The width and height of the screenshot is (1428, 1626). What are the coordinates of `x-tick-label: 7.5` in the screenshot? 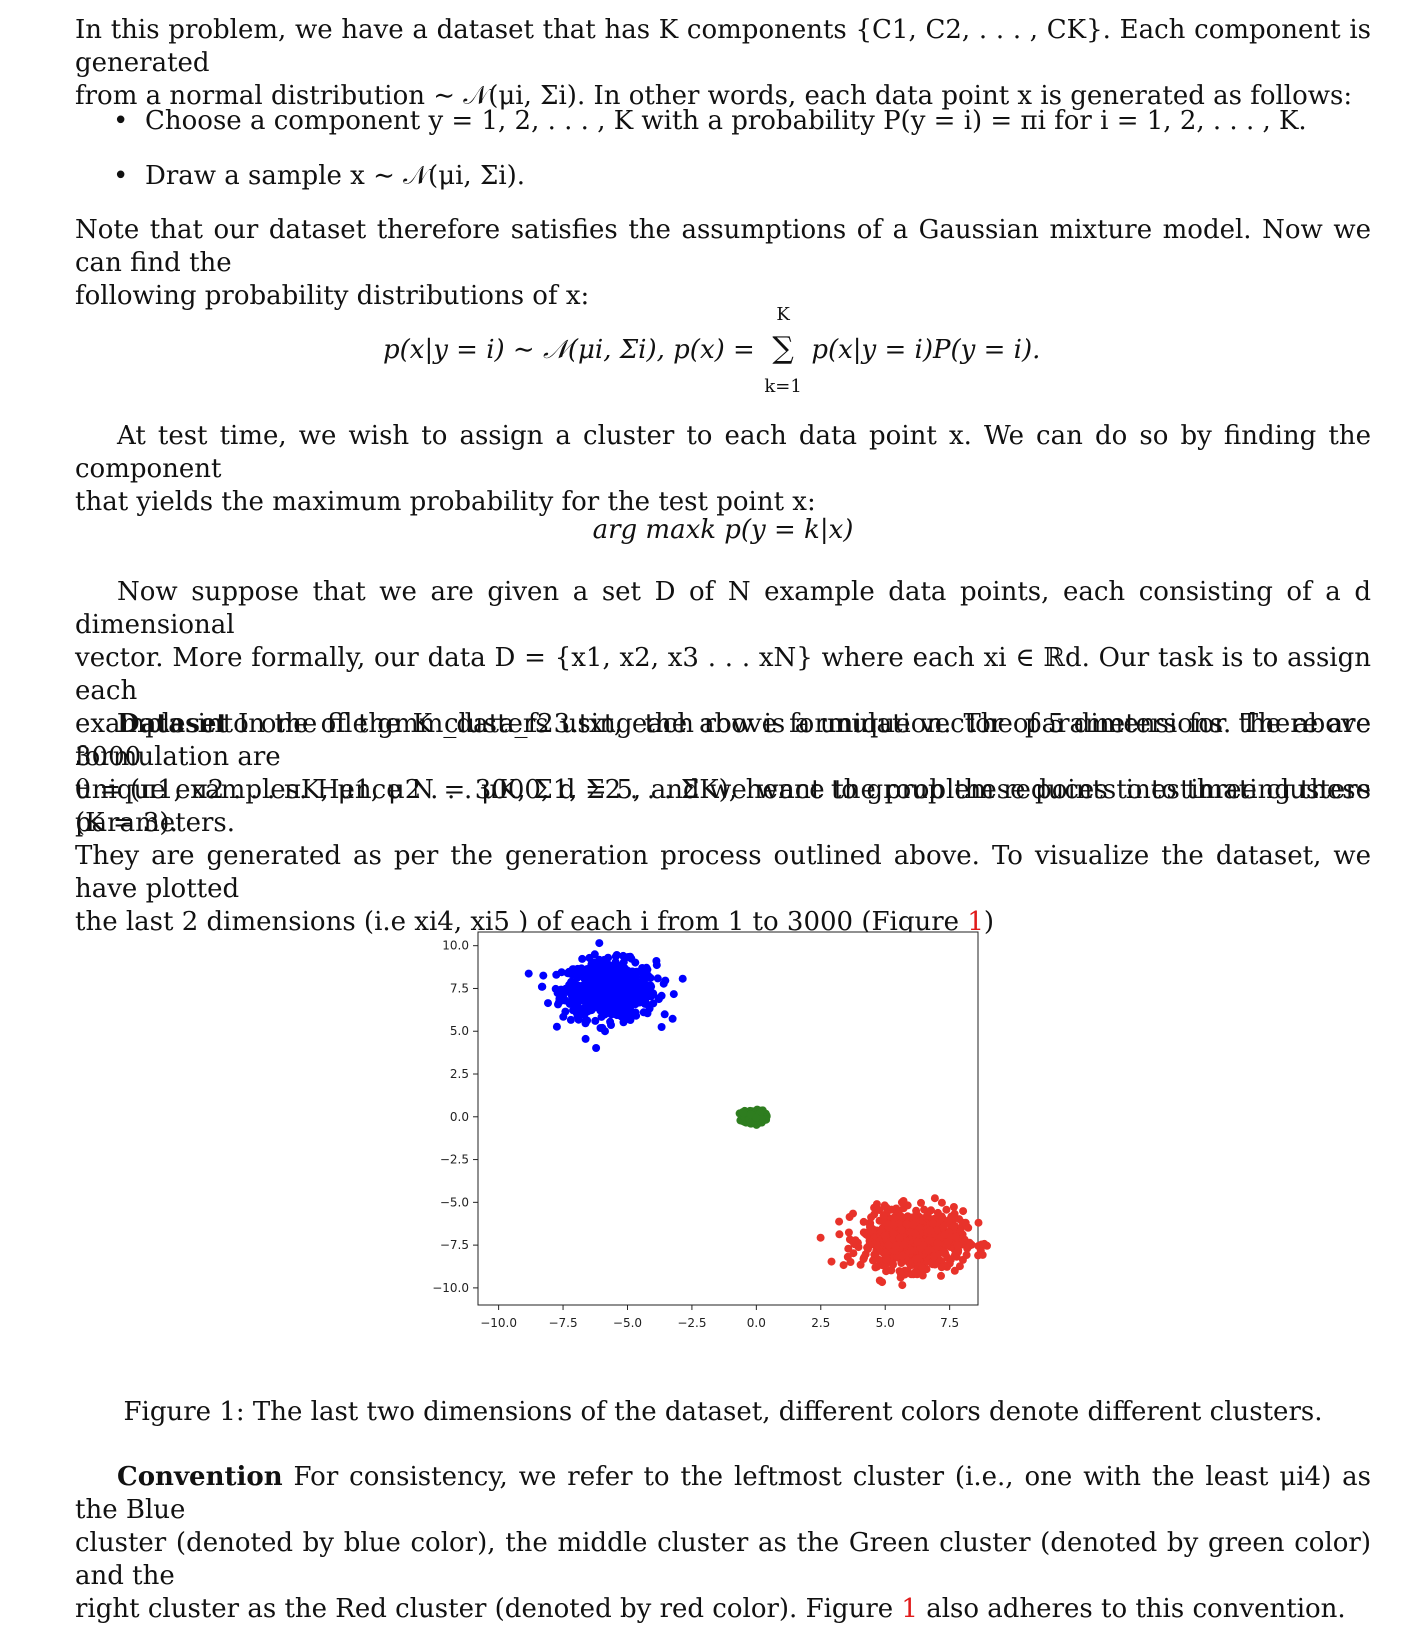 It's located at (949, 1323).